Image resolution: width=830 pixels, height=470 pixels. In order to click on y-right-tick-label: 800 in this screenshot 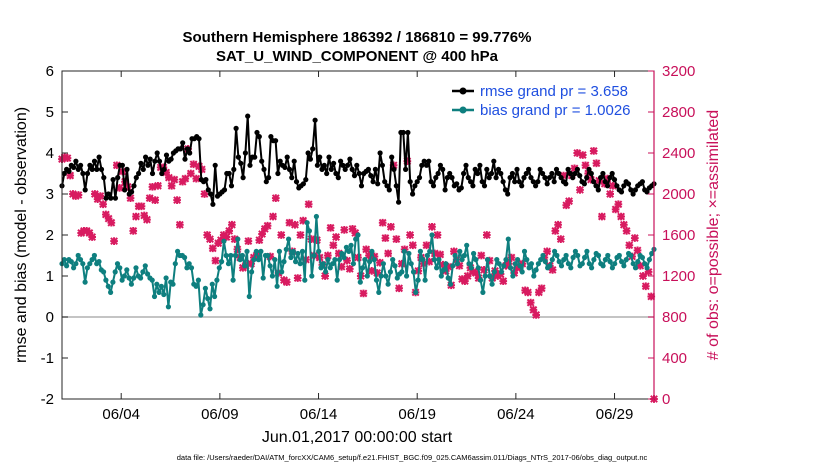, I will do `click(674, 317)`.